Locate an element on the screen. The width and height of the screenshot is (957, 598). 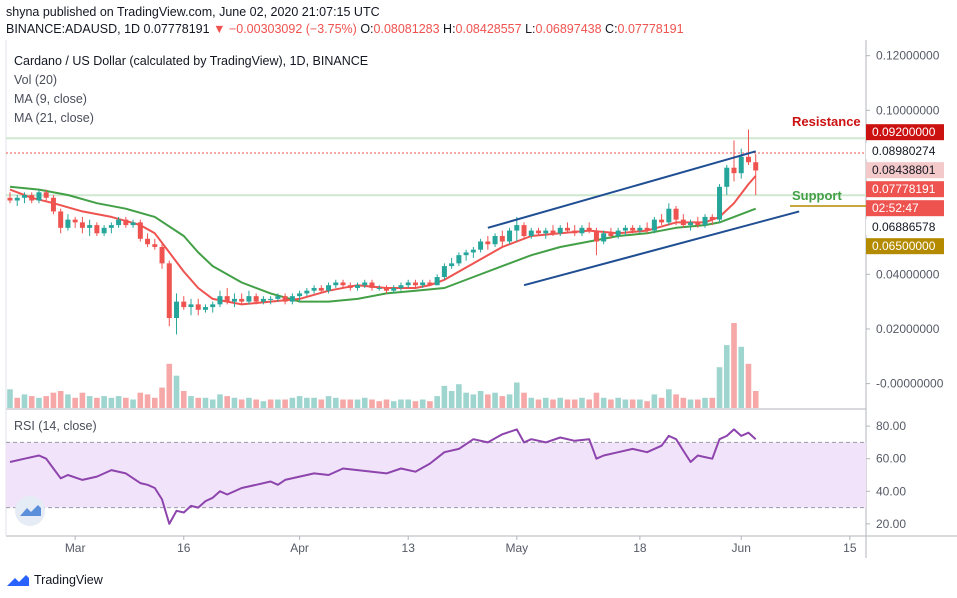
price-label-text: 0.08438801 is located at coordinates (904, 170).